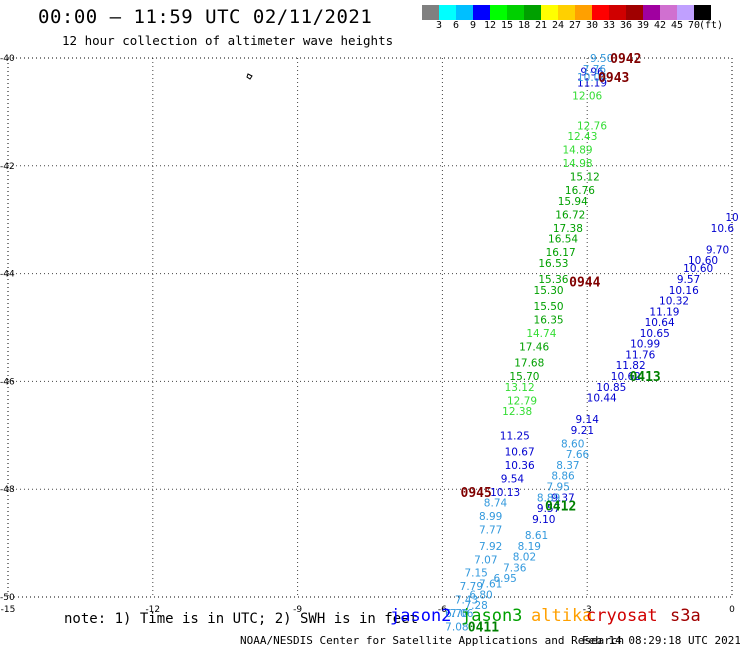 The height and width of the screenshot is (650, 740). Describe the element at coordinates (473, 25) in the screenshot. I see `colorbar-label: 9` at that location.